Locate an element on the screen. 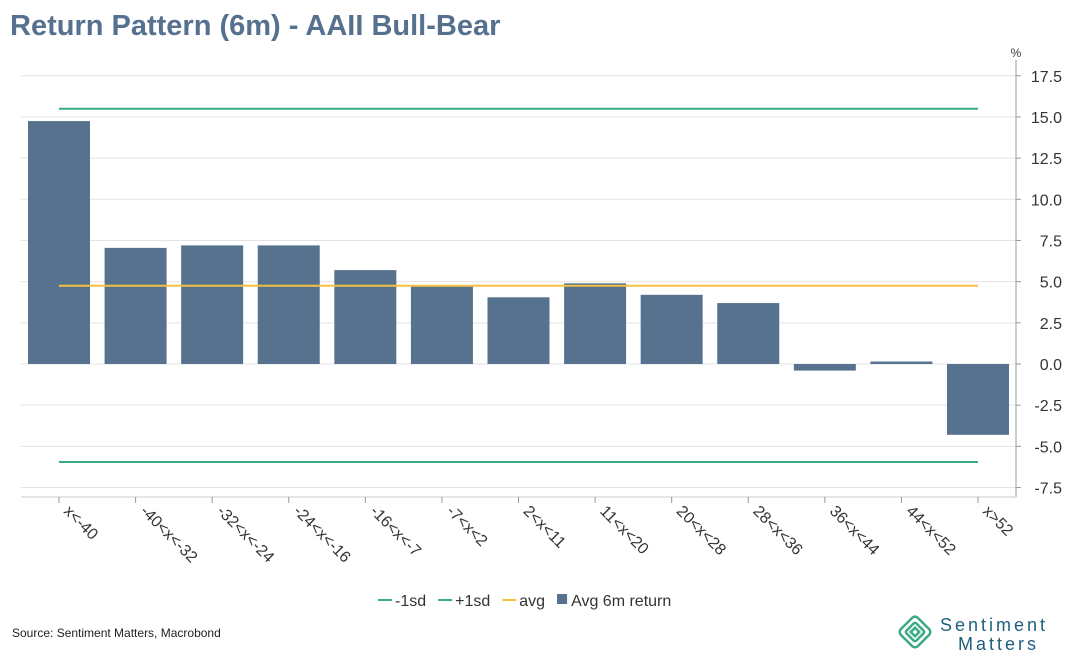 This screenshot has width=1072, height=660. x-tick-label: -32<x<-24 is located at coordinates (245, 535).